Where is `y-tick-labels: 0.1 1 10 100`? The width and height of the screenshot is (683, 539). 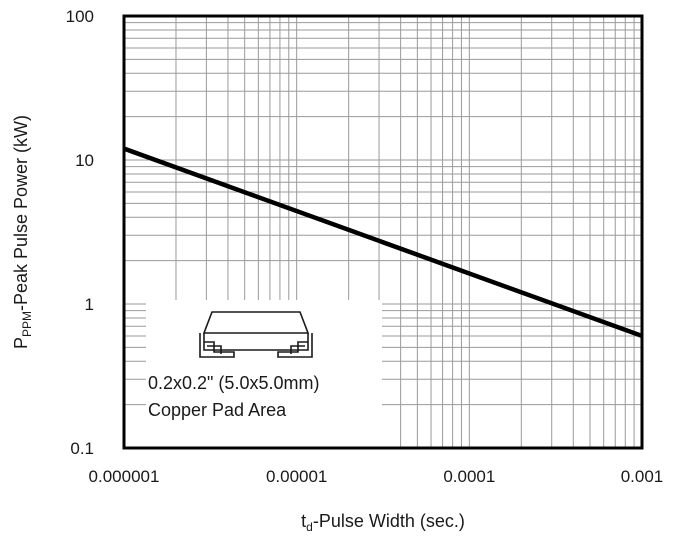 y-tick-labels: 0.1 1 10 100 is located at coordinates (80, 232).